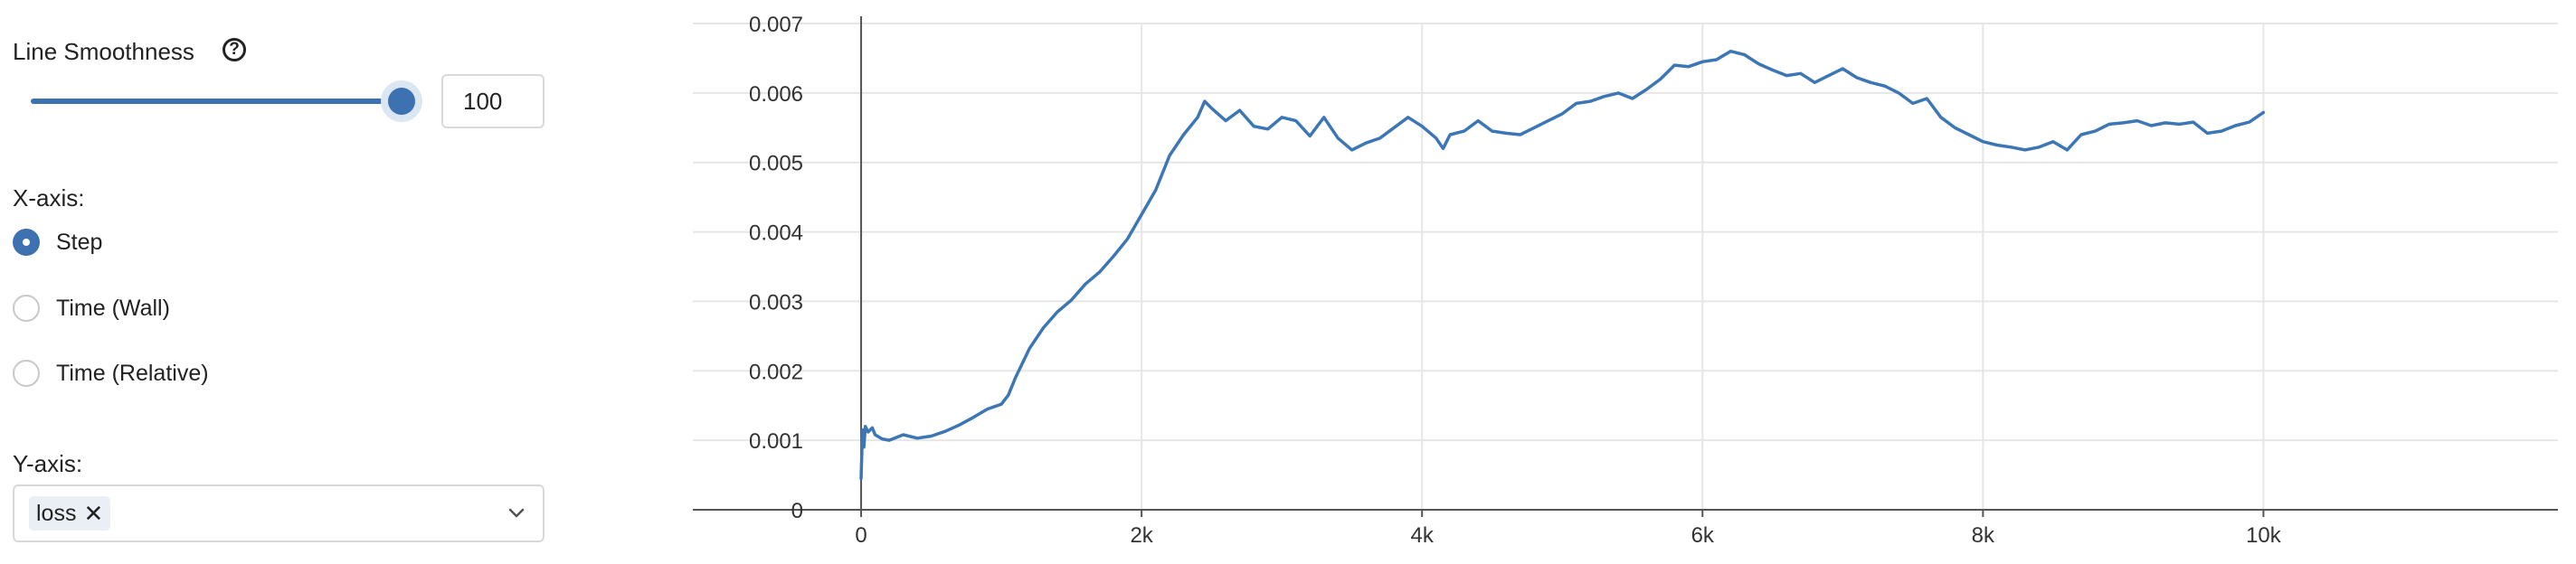 Image resolution: width=2576 pixels, height=564 pixels. I want to click on x-tick-label: 8k, so click(1983, 535).